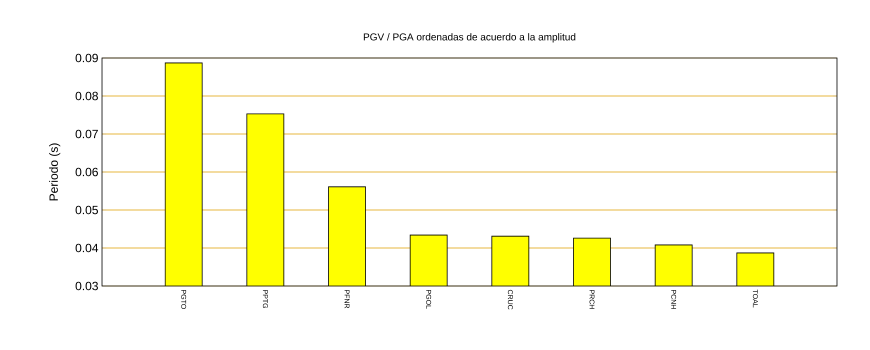 Image resolution: width=870 pixels, height=350 pixels. I want to click on y-tick-label: 0.09, so click(87, 58).